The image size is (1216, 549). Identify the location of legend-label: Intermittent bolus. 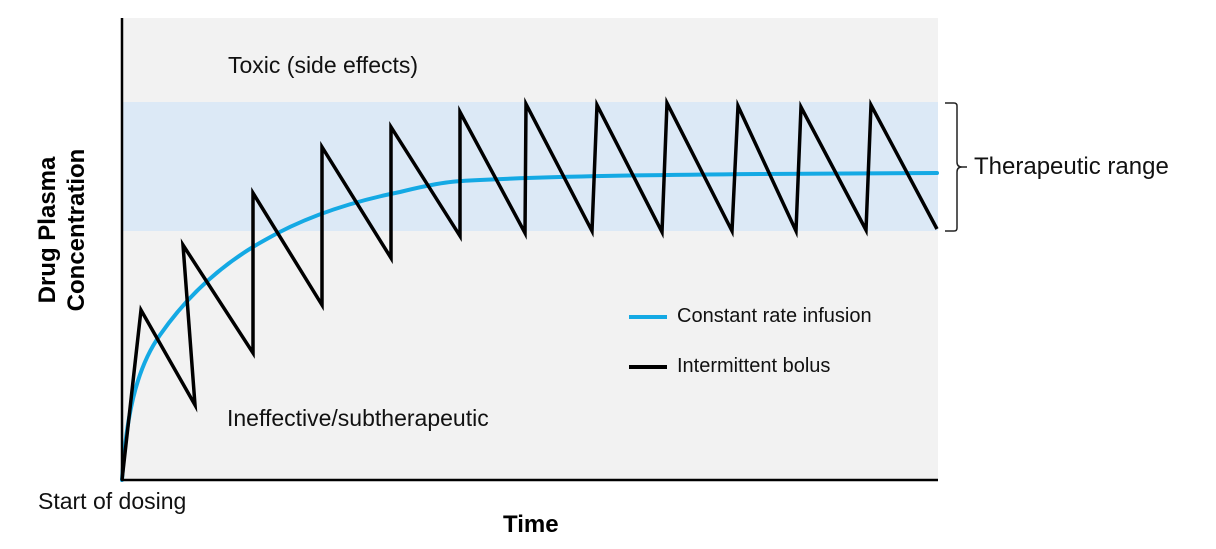
(754, 366).